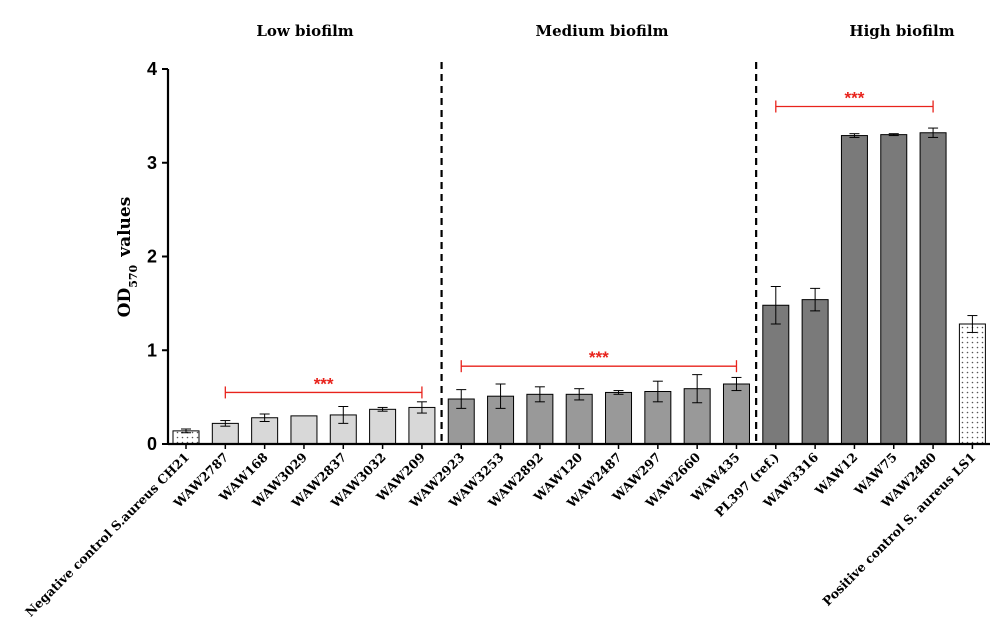 The image size is (995, 636). Describe the element at coordinates (304, 31) in the screenshot. I see `group-label: Low biofilm` at that location.